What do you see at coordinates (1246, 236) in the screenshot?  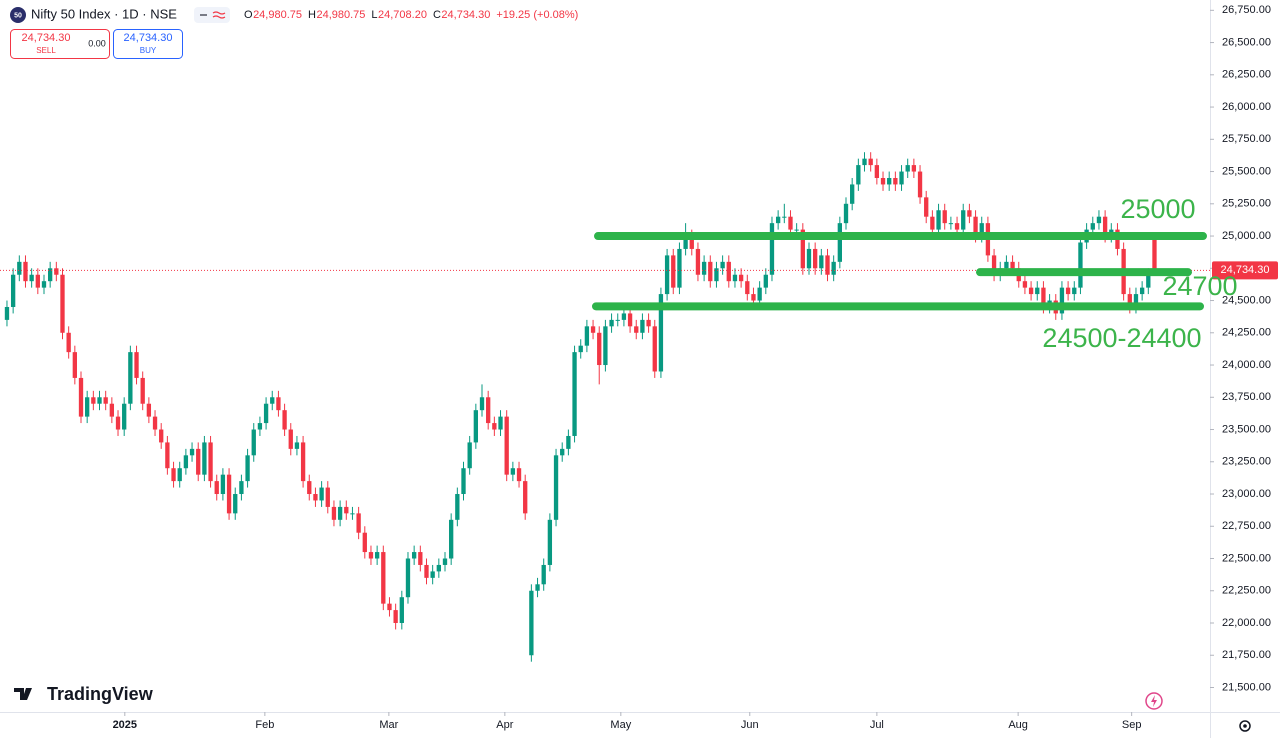 I see `y-tick-label: 25,000.00` at bounding box center [1246, 236].